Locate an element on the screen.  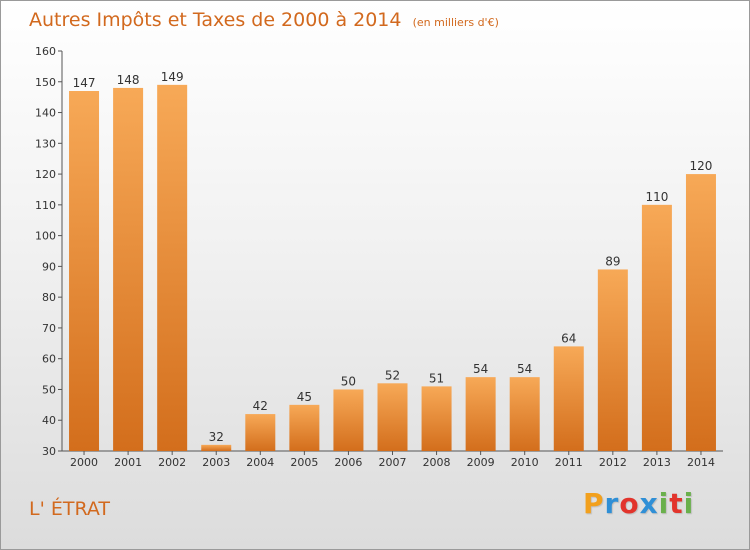
proxiti-logo: Proxiti is located at coordinates (638, 503).